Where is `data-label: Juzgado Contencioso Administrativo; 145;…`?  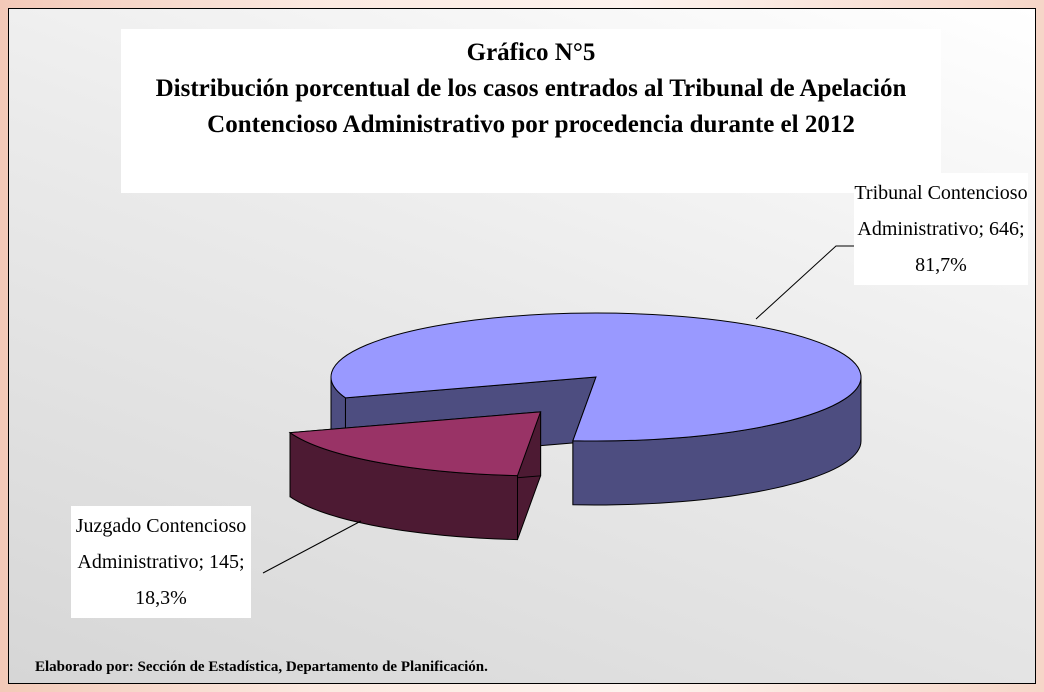 data-label: Juzgado Contencioso Administrativo; 145;… is located at coordinates (161, 562).